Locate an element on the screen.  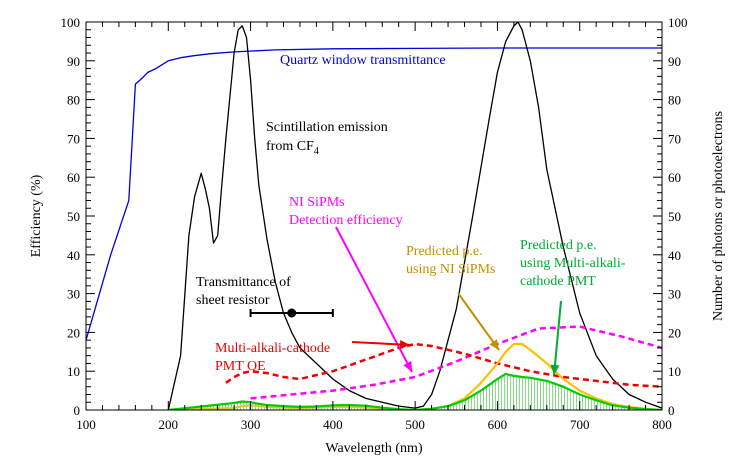
pe-pmt-arrow-shaft is located at coordinates (557, 338).